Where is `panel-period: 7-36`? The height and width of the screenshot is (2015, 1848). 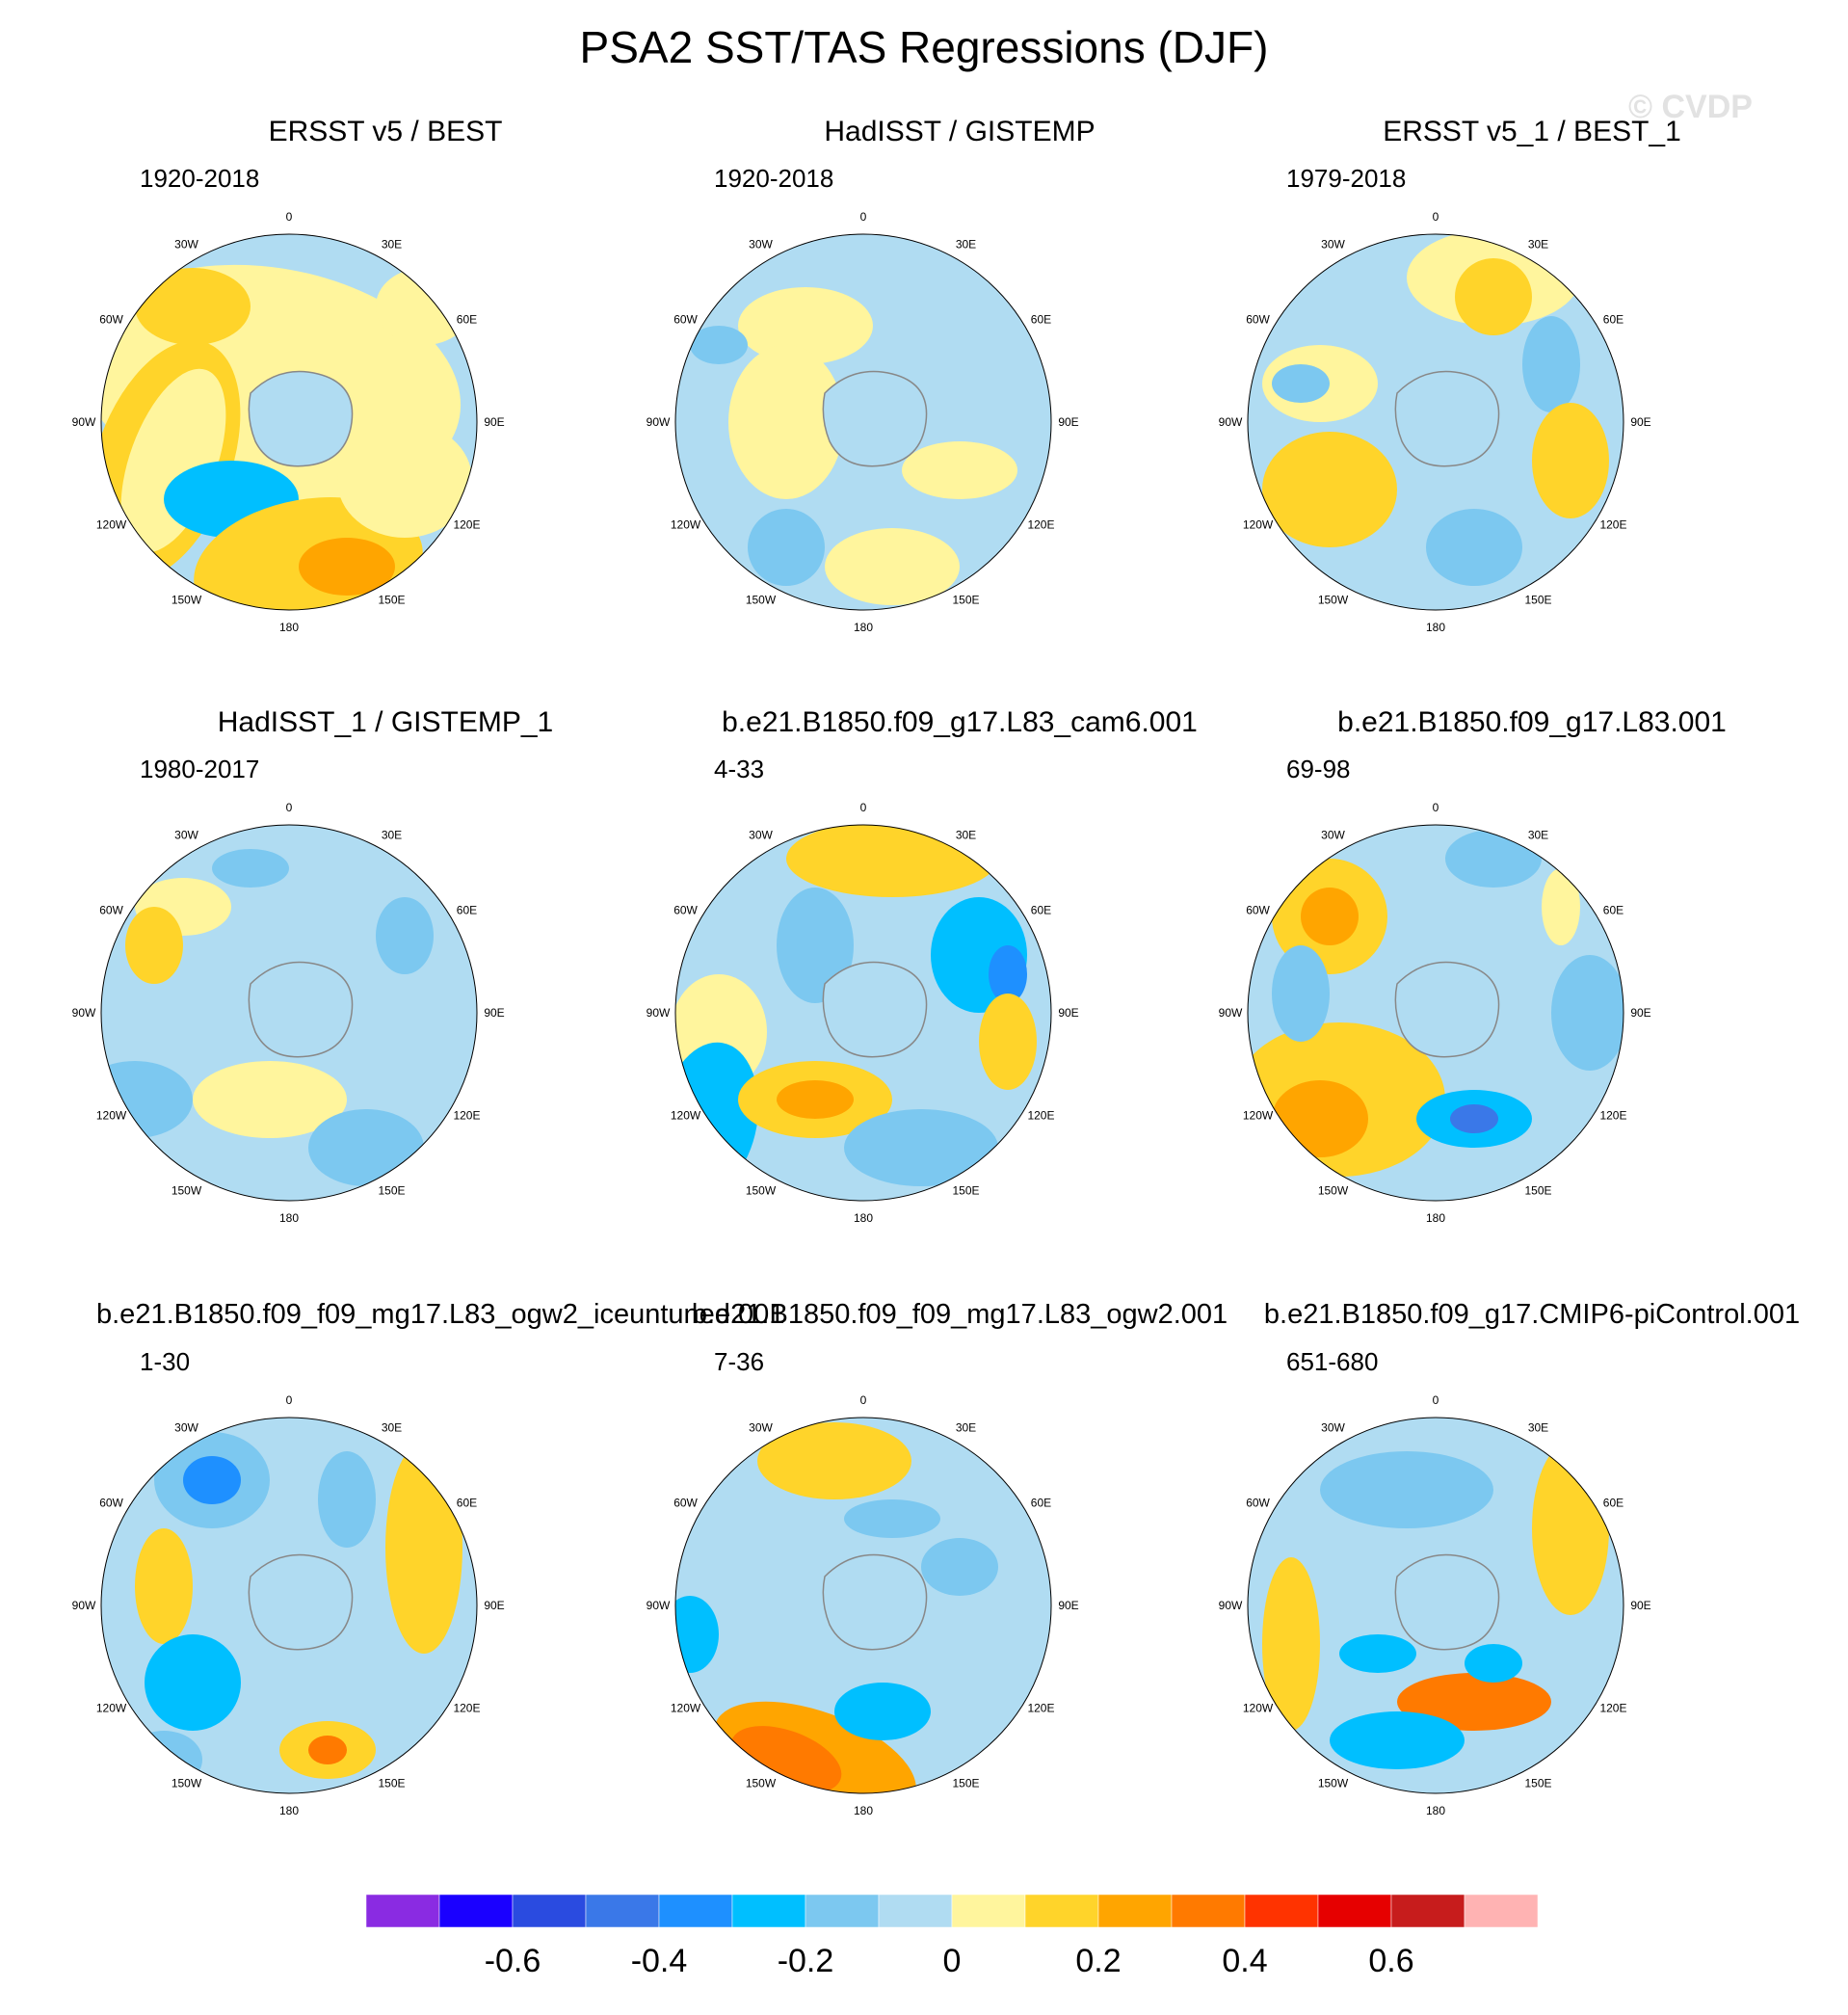 panel-period: 7-36 is located at coordinates (739, 1361).